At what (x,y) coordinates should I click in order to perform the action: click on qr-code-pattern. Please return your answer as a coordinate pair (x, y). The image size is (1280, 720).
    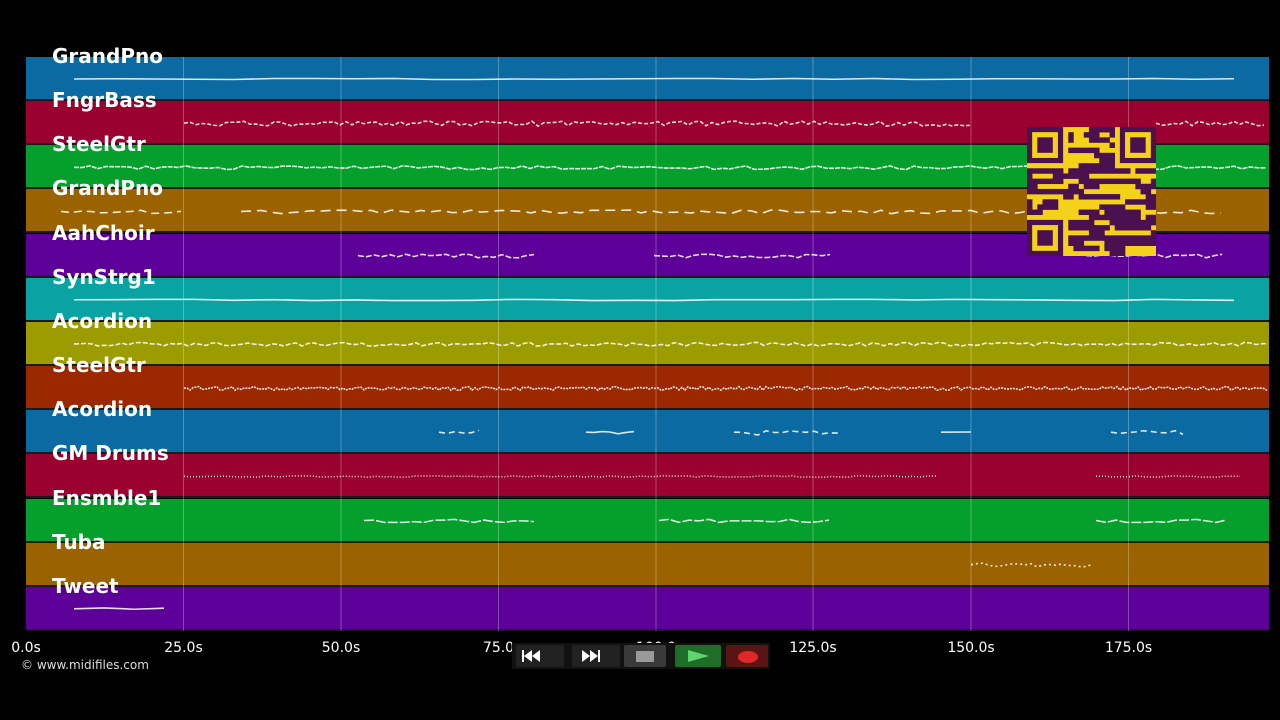
    Looking at the image, I should click on (1092, 192).